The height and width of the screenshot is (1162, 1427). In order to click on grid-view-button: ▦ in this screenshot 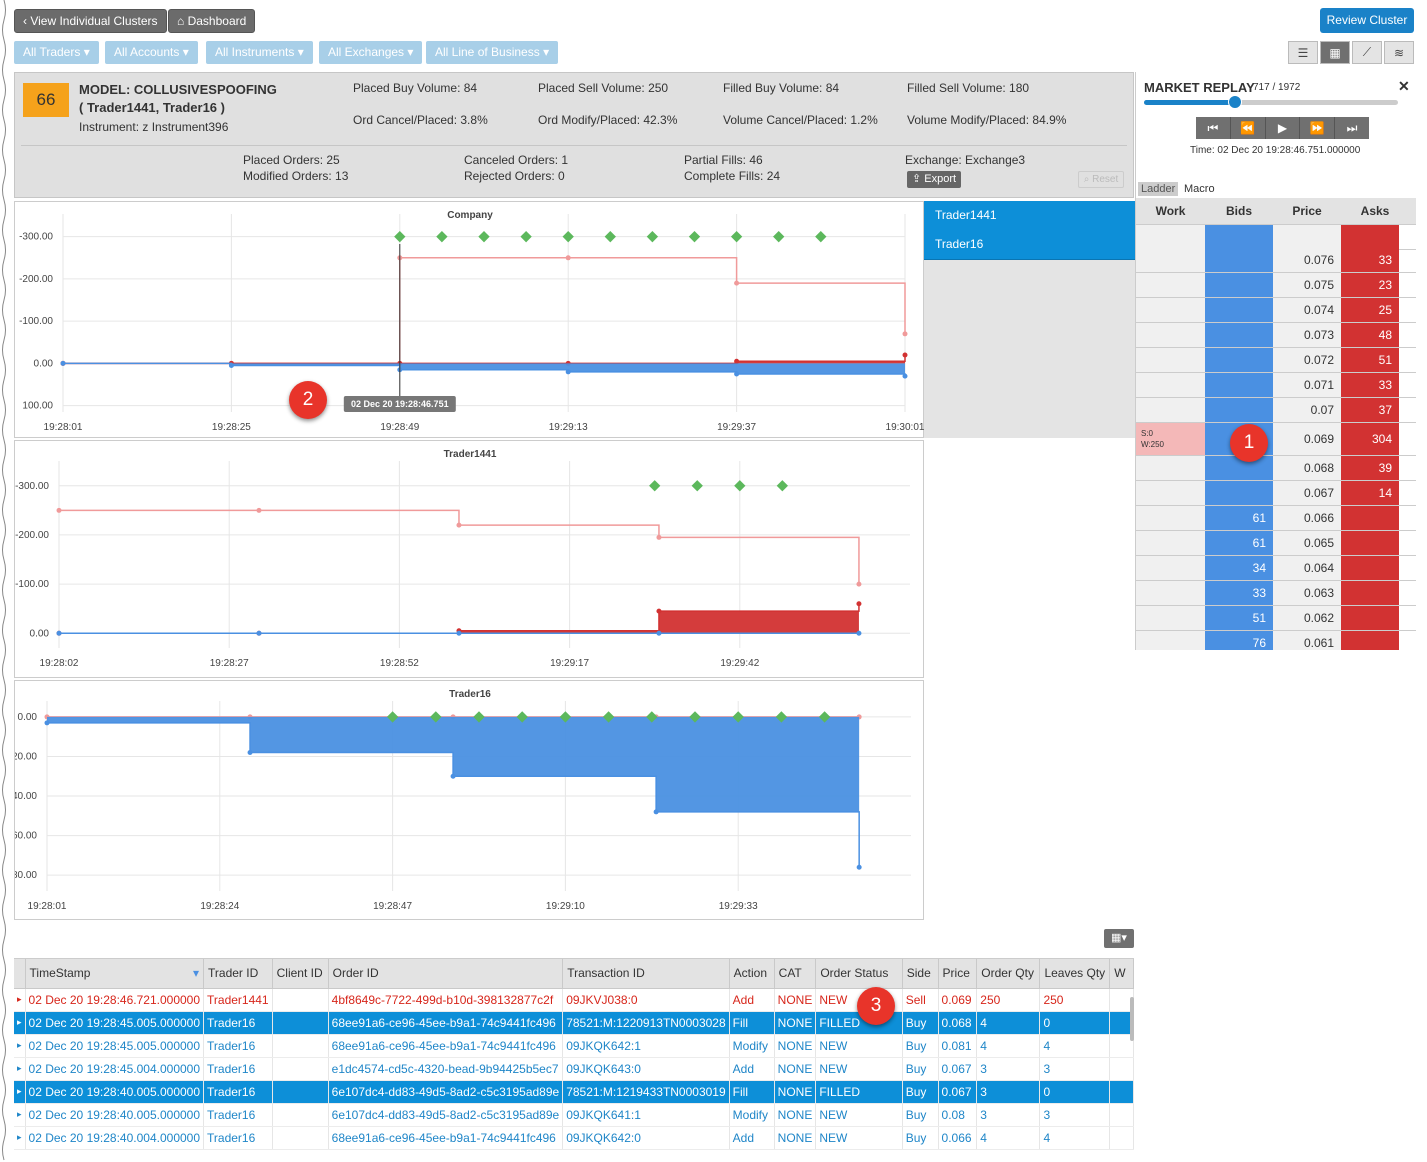, I will do `click(1335, 52)`.